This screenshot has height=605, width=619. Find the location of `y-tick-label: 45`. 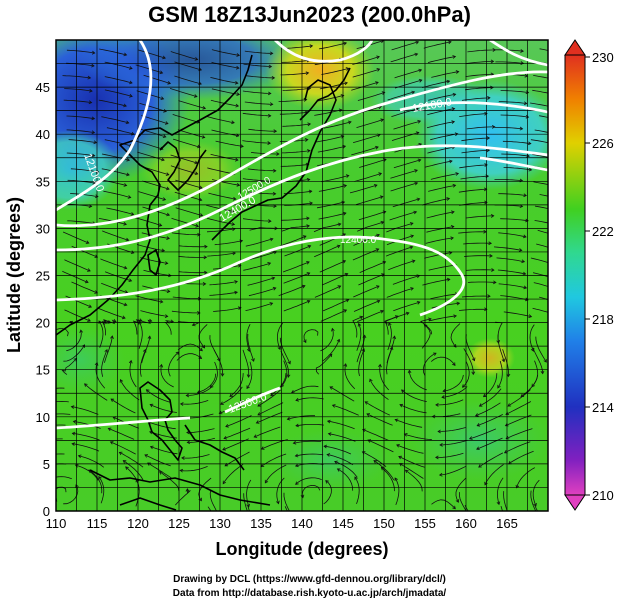

y-tick-label: 45 is located at coordinates (43, 87).